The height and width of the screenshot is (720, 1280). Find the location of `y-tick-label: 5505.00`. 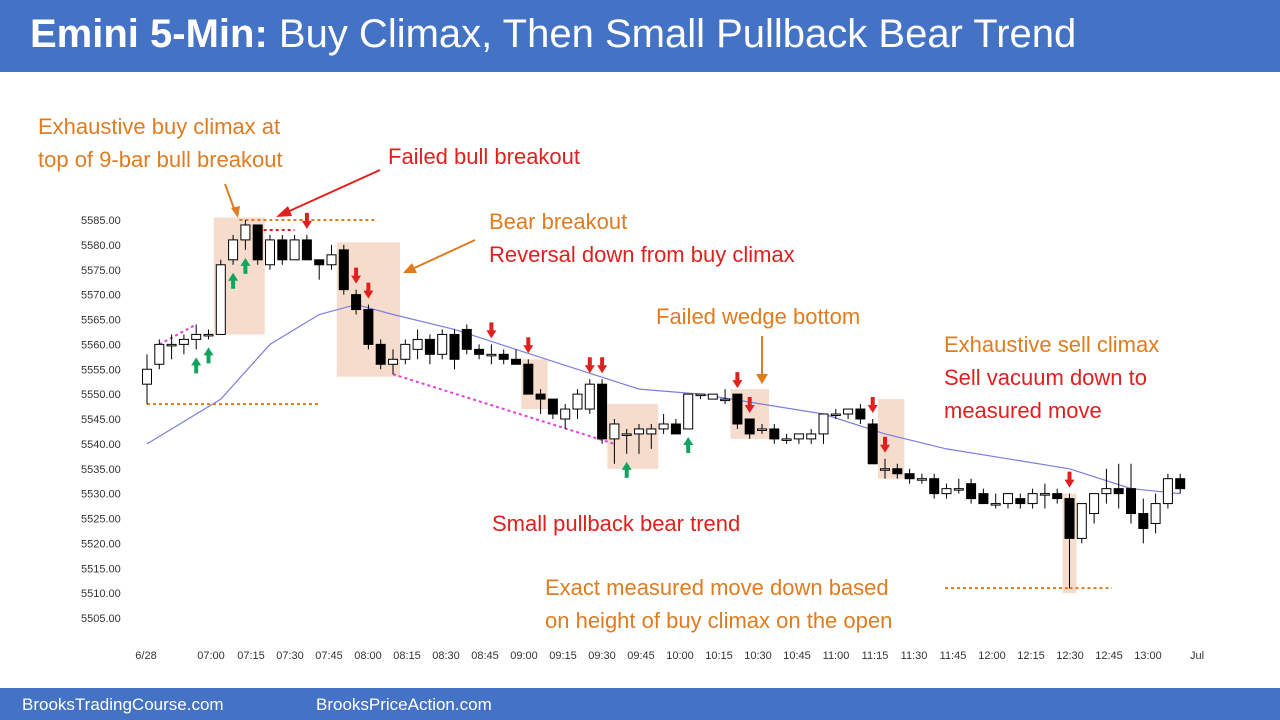

y-tick-label: 5505.00 is located at coordinates (101, 619).